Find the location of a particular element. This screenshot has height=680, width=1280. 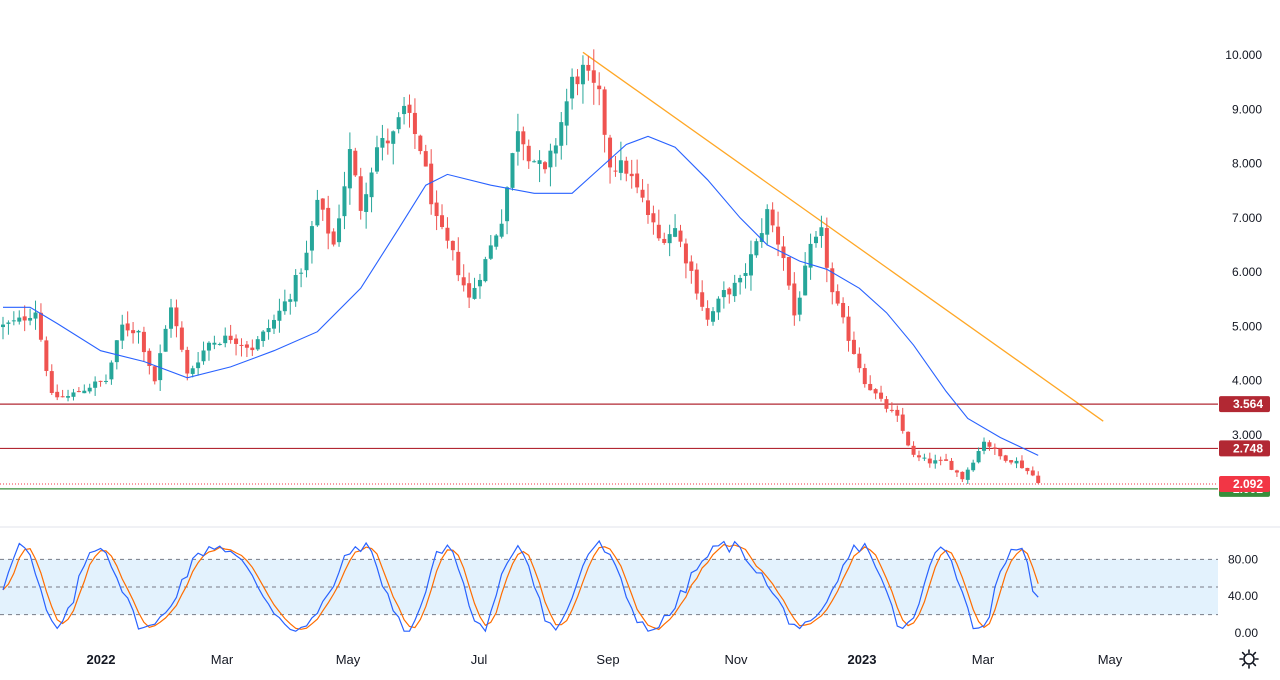

stochastic-d-line is located at coordinates (520, 587).